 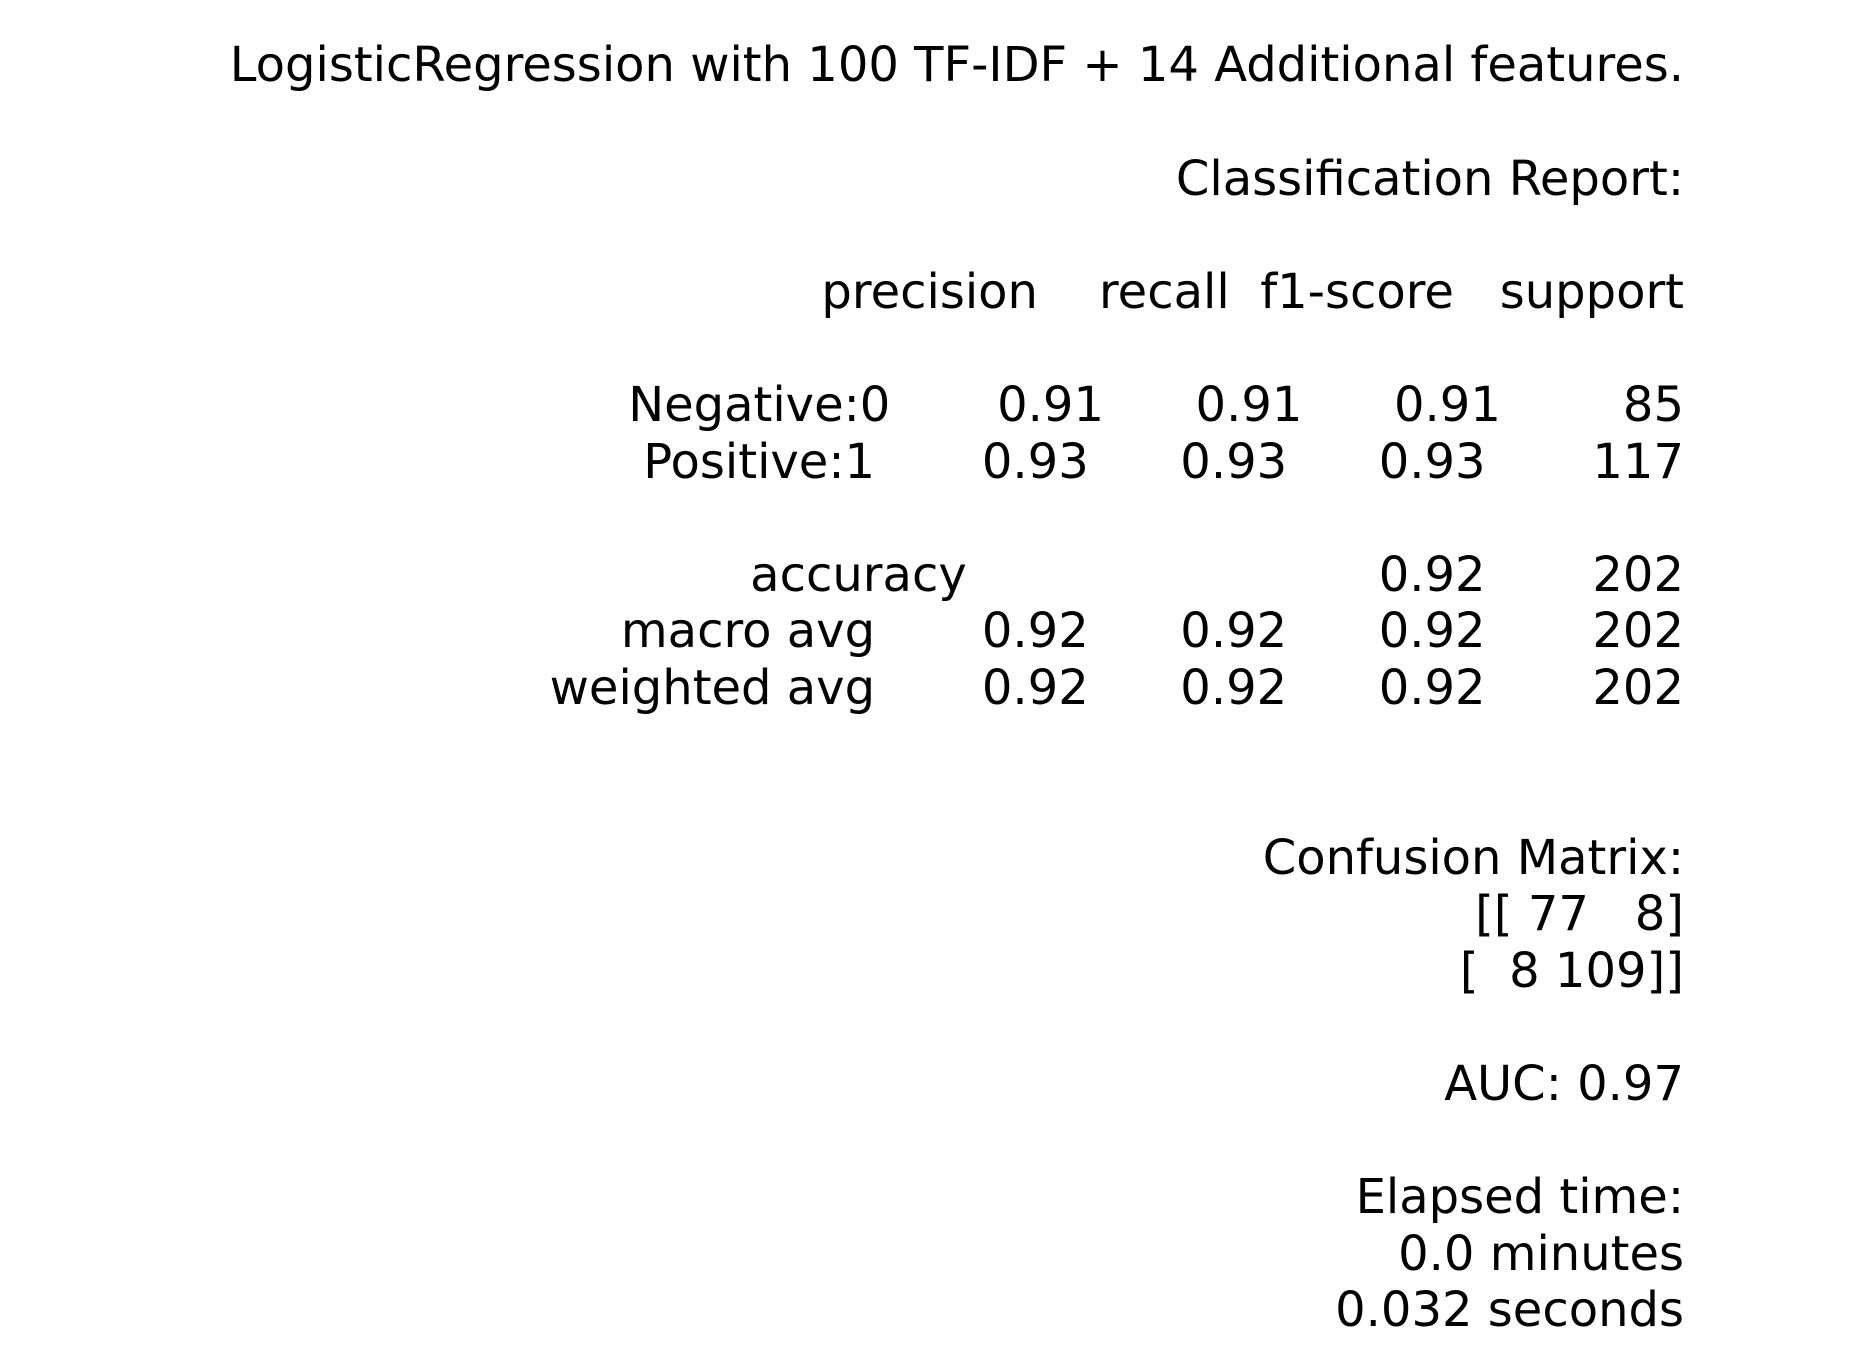 I want to click on classification-heading: Classification Report:, so click(x=1429, y=179).